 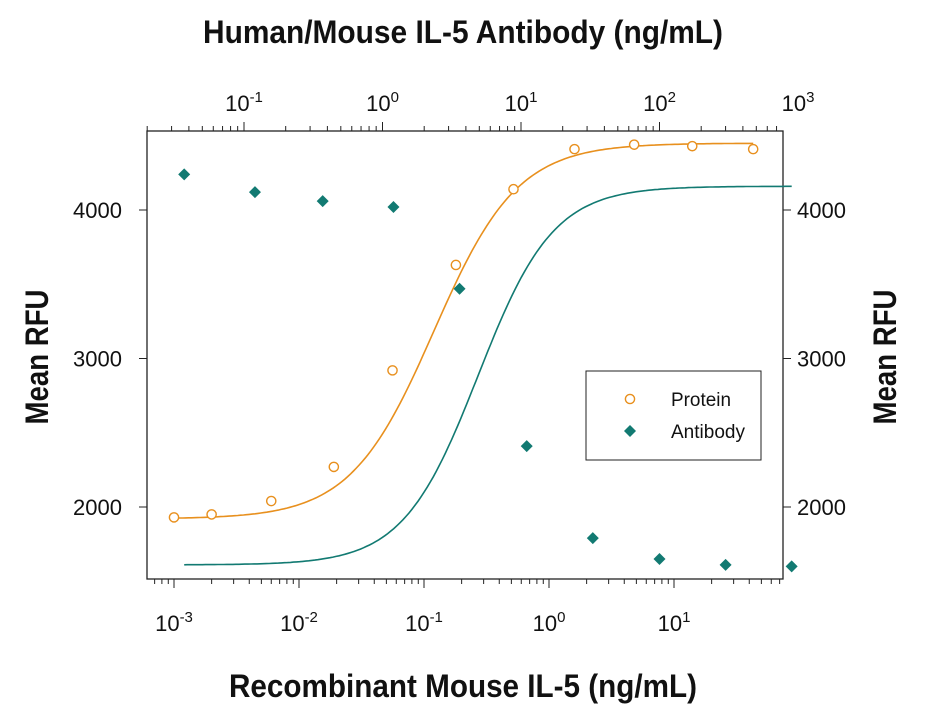 What do you see at coordinates (97, 359) in the screenshot?
I see `left-axis-tick-label: 3000` at bounding box center [97, 359].